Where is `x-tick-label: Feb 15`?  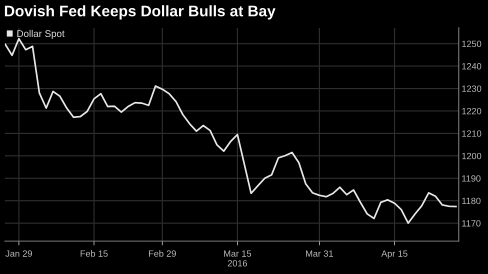
x-tick-label: Feb 15 is located at coordinates (94, 253).